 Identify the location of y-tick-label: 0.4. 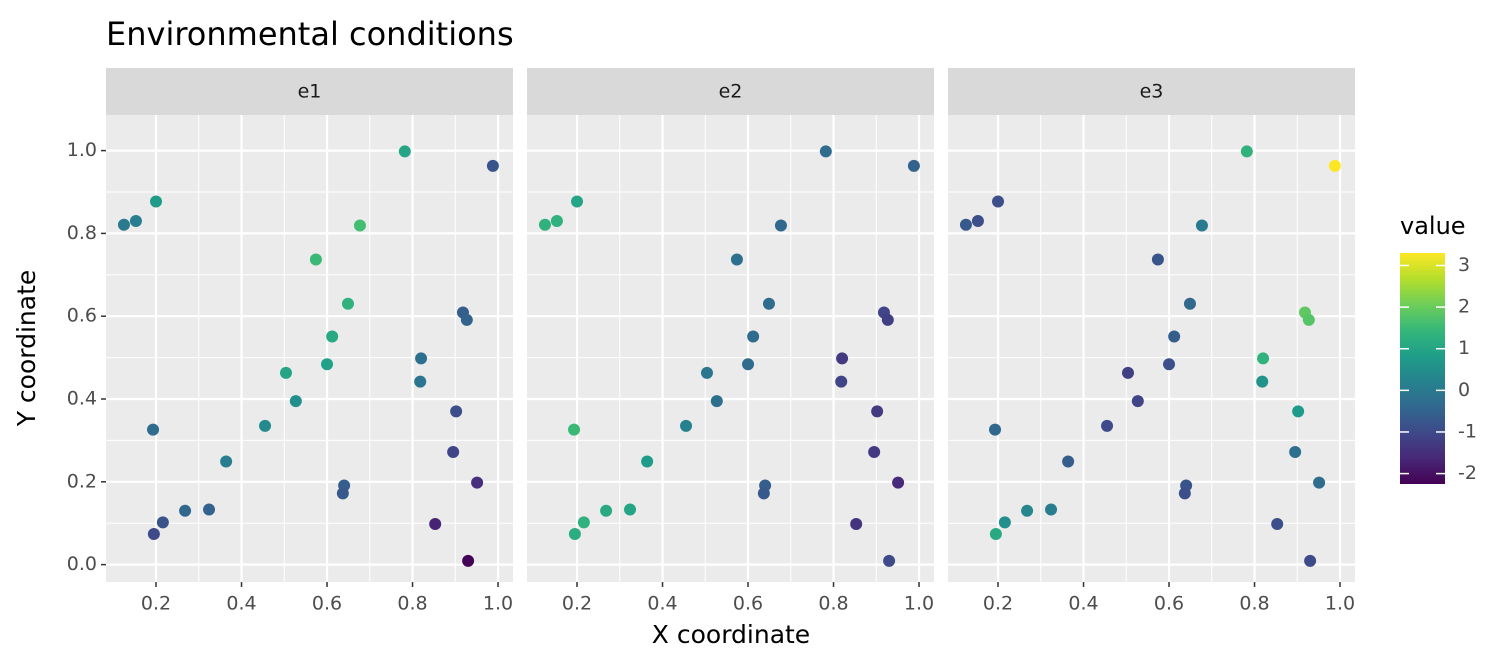
(82, 399).